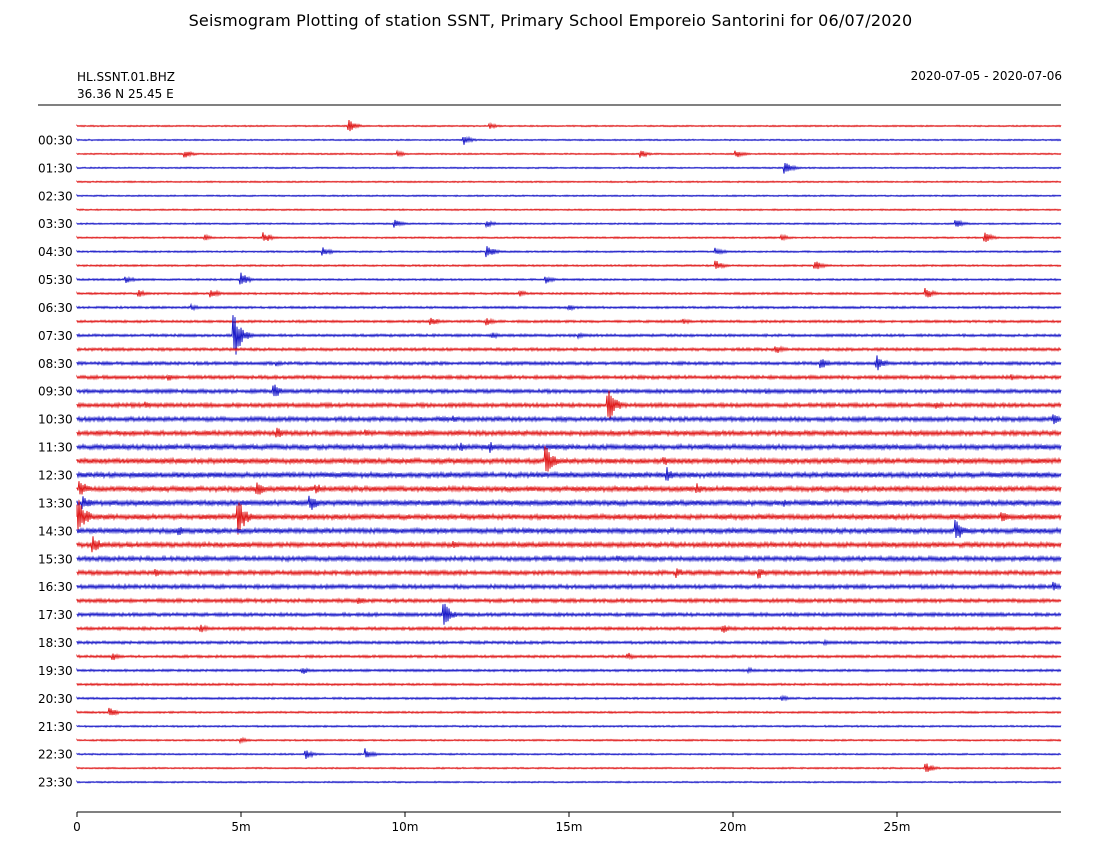 This screenshot has width=1101, height=858. What do you see at coordinates (55, 448) in the screenshot?
I see `y-tick-label: 11:30` at bounding box center [55, 448].